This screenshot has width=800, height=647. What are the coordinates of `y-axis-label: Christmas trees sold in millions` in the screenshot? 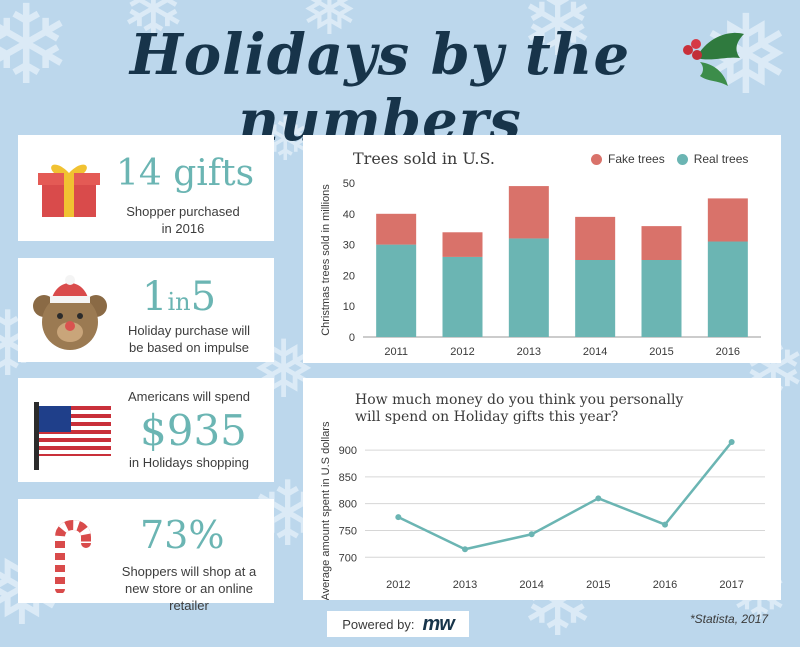 It's located at (326, 260).